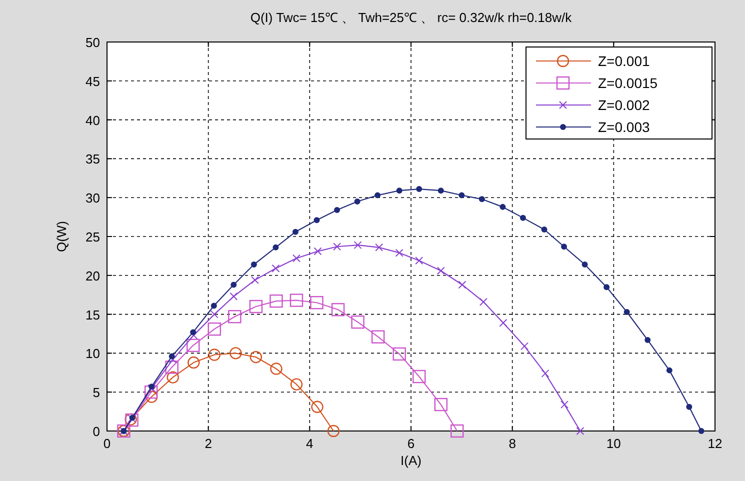 The image size is (745, 481). Describe the element at coordinates (107, 443) in the screenshot. I see `x-tick-label: 0` at that location.